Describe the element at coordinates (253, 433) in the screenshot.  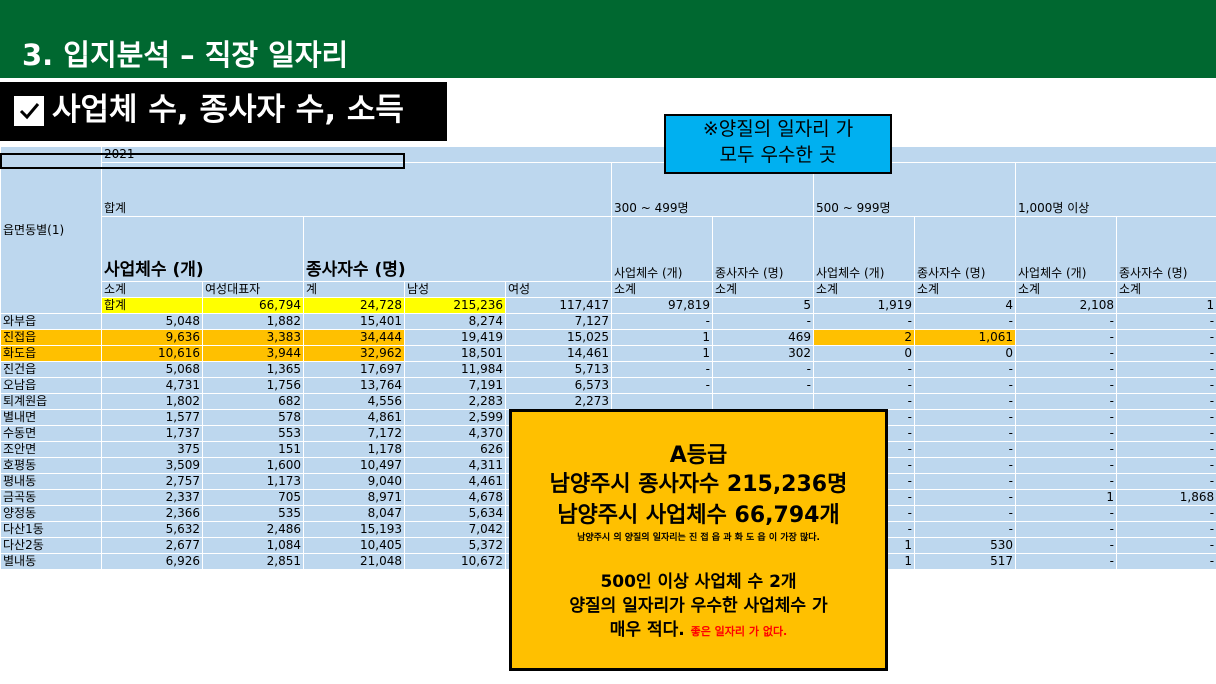
I see `table-cell: 553` at that location.